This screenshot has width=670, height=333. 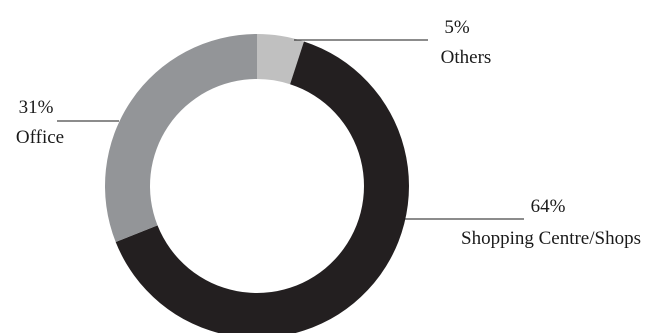 What do you see at coordinates (457, 27) in the screenshot?
I see `value-label-others: 5%` at bounding box center [457, 27].